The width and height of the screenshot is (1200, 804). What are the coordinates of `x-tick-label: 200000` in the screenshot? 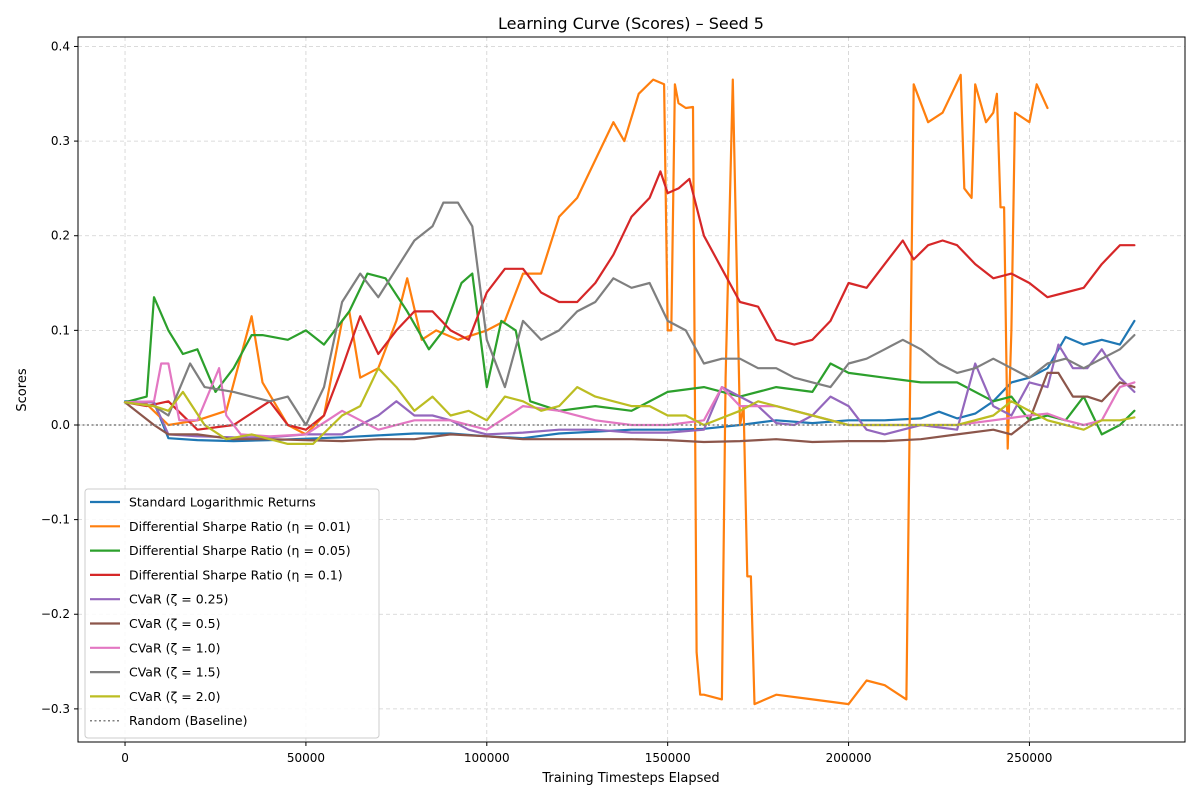 It's located at (849, 758).